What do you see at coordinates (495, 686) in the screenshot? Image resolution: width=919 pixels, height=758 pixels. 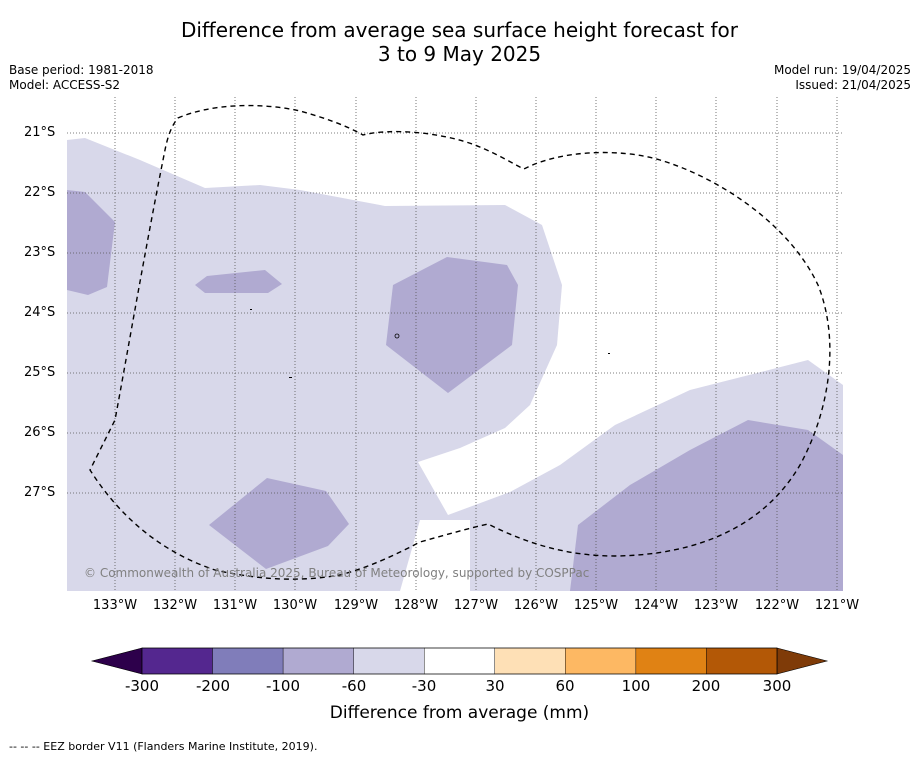 I see `colorbar-tick: 30` at bounding box center [495, 686].